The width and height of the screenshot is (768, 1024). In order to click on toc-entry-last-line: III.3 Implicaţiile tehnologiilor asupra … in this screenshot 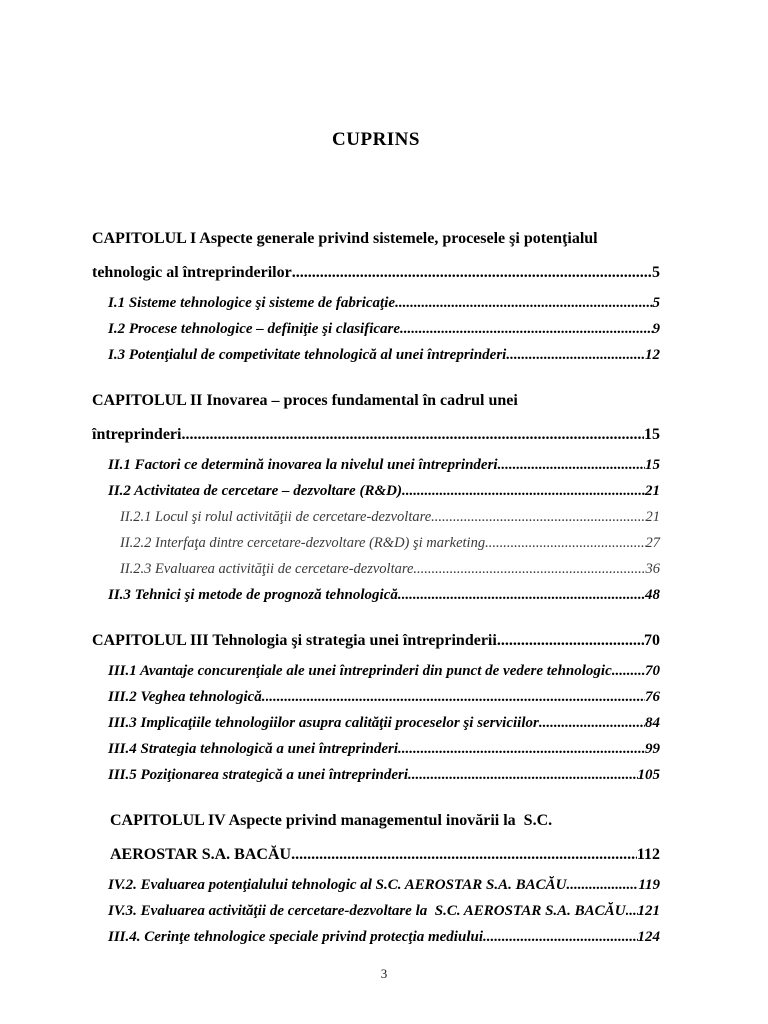, I will do `click(384, 723)`.